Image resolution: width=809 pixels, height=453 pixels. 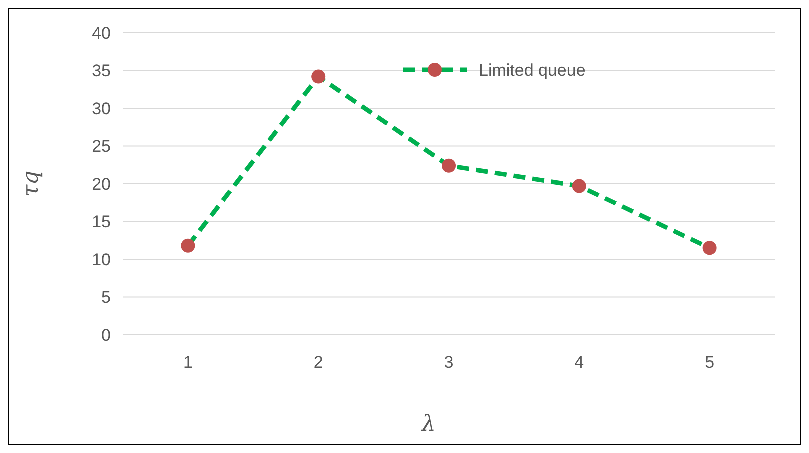 I want to click on x-tick-label: 4, so click(x=579, y=362).